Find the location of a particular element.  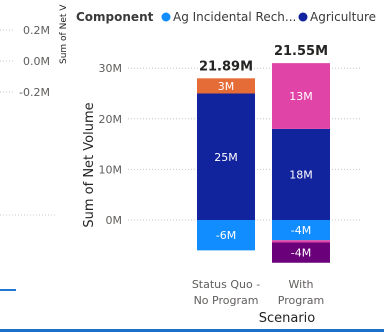

y-tick-label: 30M is located at coordinates (111, 68).